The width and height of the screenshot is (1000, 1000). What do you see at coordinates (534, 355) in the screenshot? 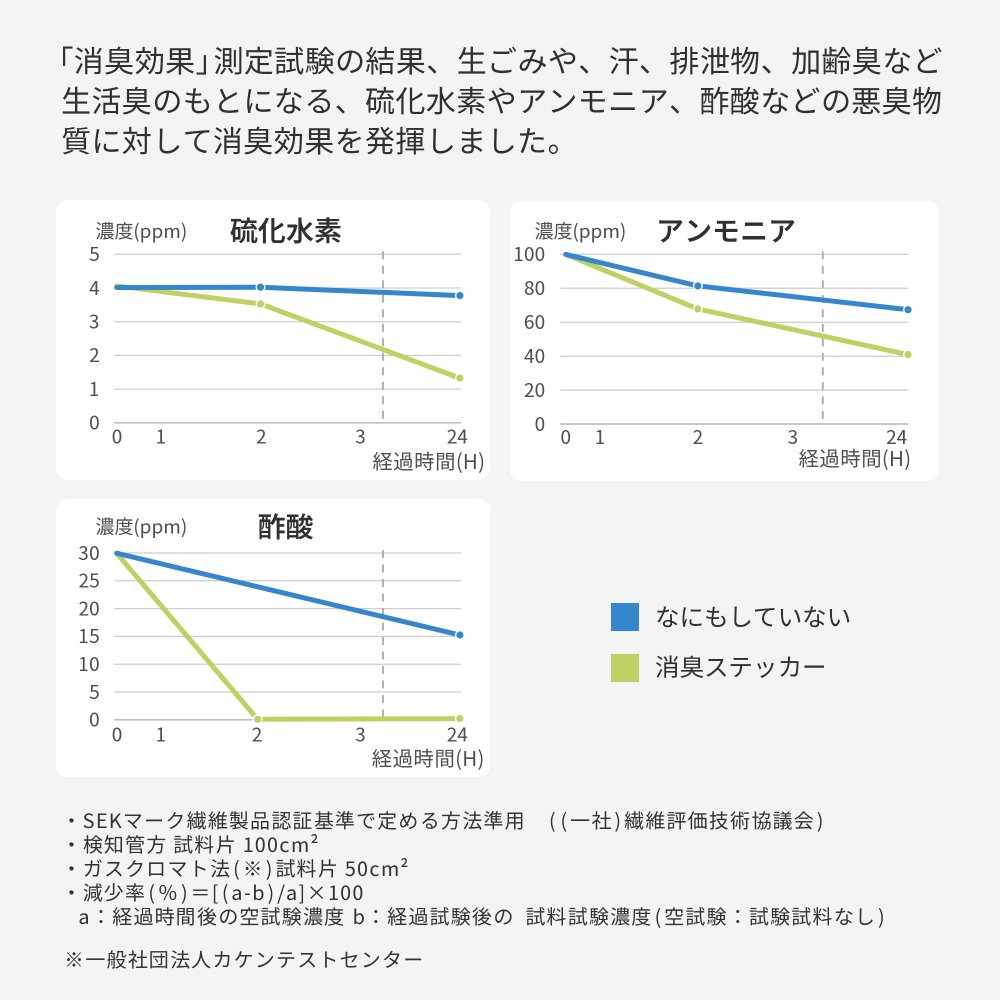
I see `svg-text: 40` at bounding box center [534, 355].